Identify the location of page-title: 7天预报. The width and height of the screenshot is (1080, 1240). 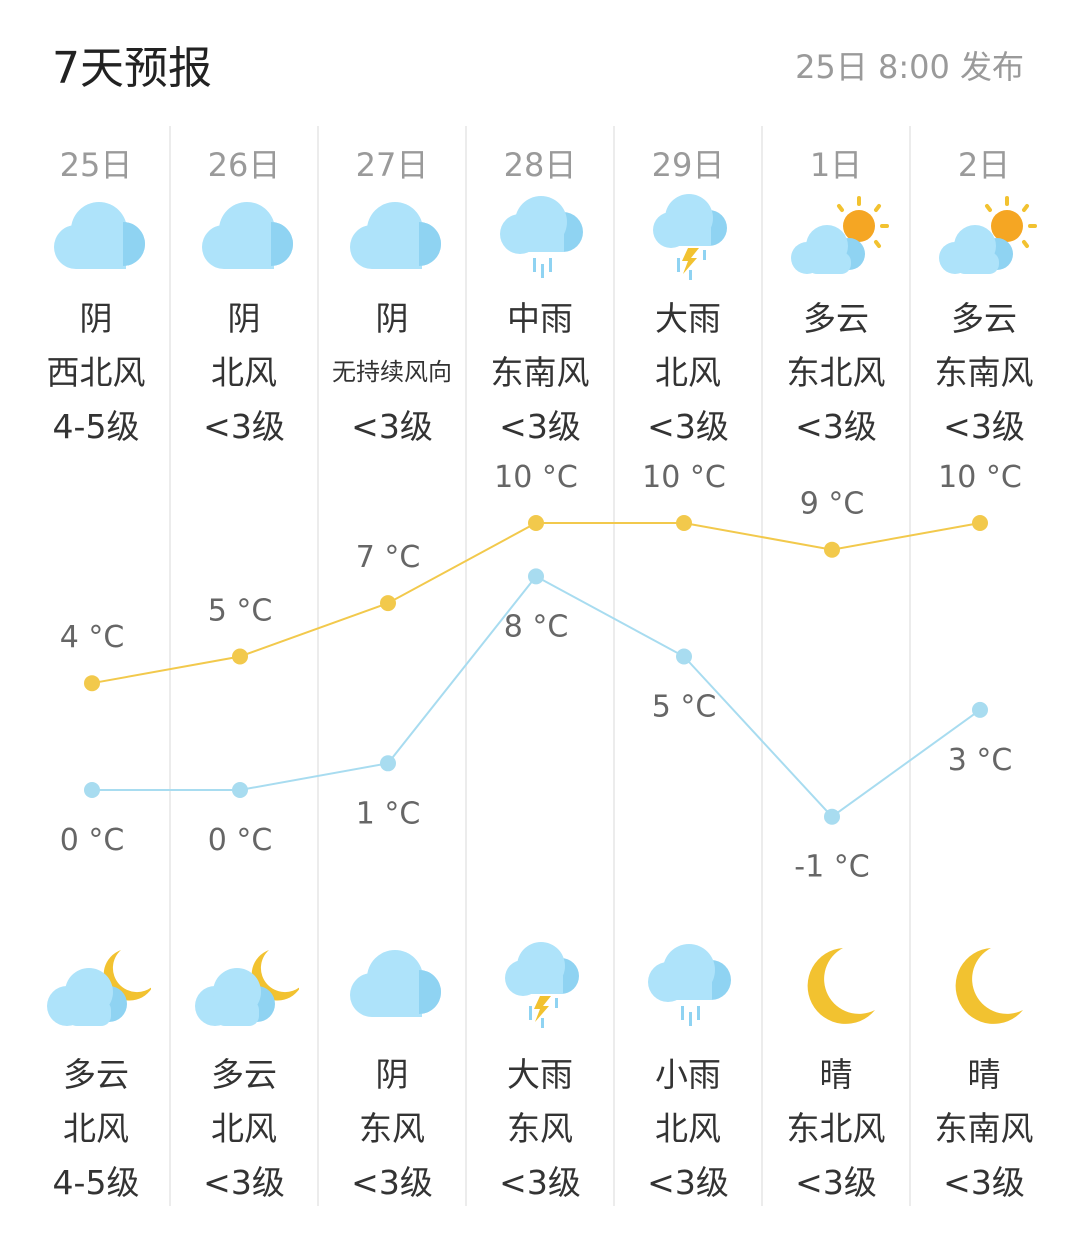
(132, 68).